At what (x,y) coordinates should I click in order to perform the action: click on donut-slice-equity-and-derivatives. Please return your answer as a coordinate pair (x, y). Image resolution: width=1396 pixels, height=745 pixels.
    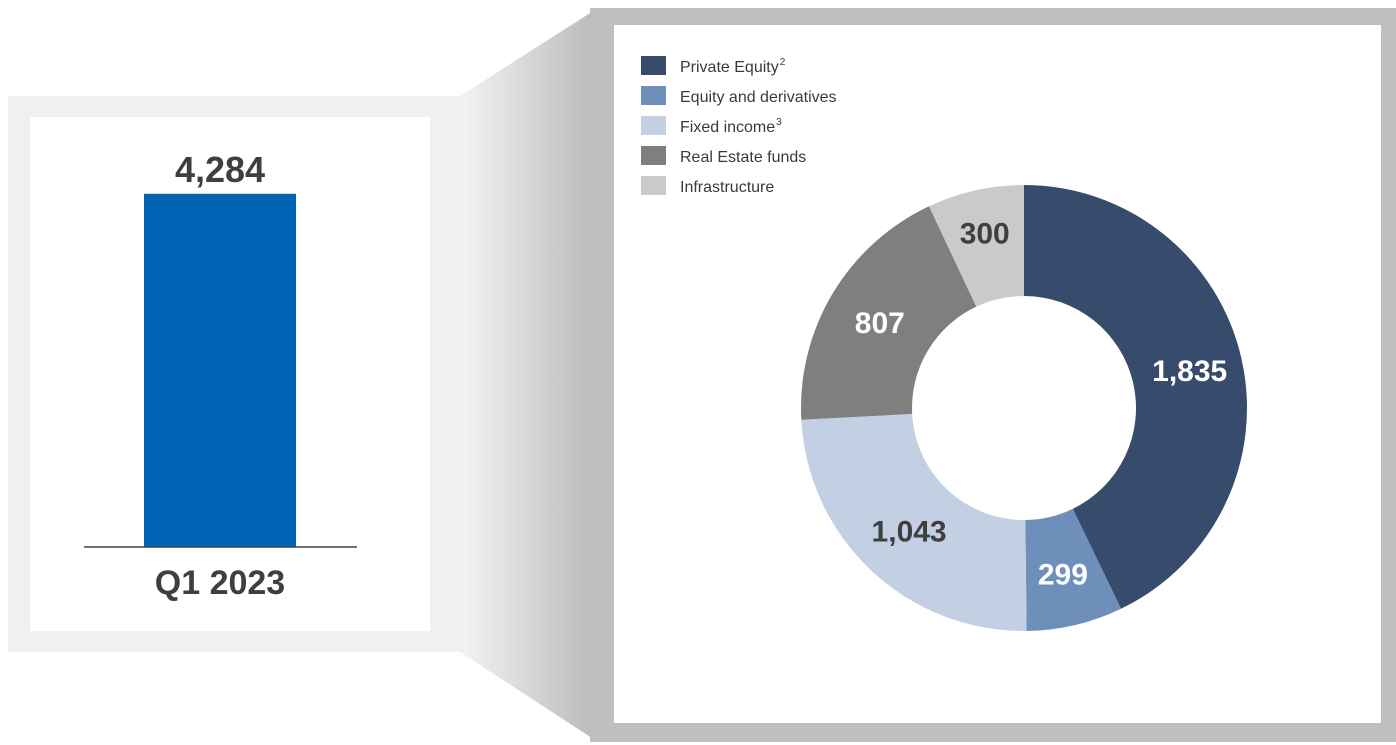
    Looking at the image, I should click on (1073, 569).